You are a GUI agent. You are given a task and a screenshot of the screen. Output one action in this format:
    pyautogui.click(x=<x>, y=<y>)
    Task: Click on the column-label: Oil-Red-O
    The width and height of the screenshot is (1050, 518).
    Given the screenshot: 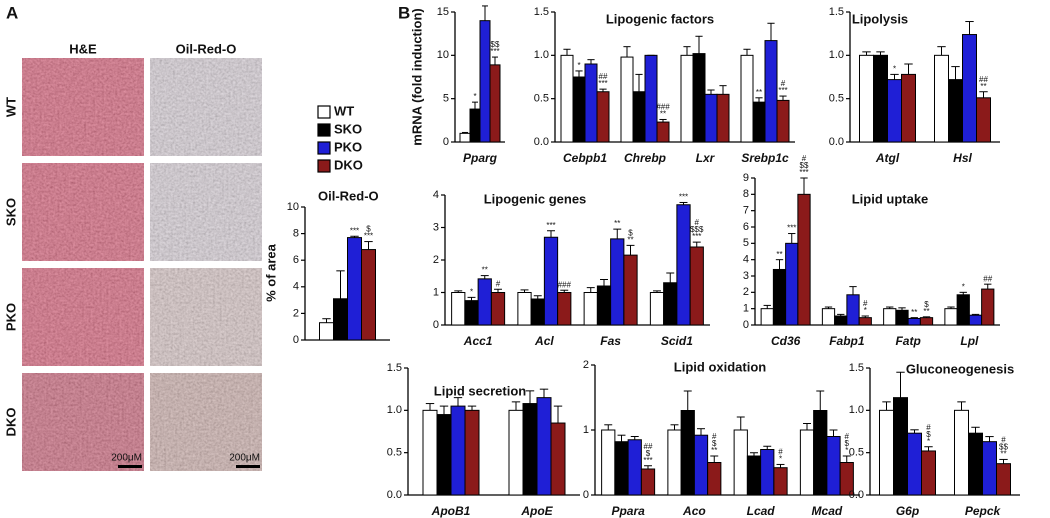 What is the action you would take?
    pyautogui.click(x=206, y=48)
    